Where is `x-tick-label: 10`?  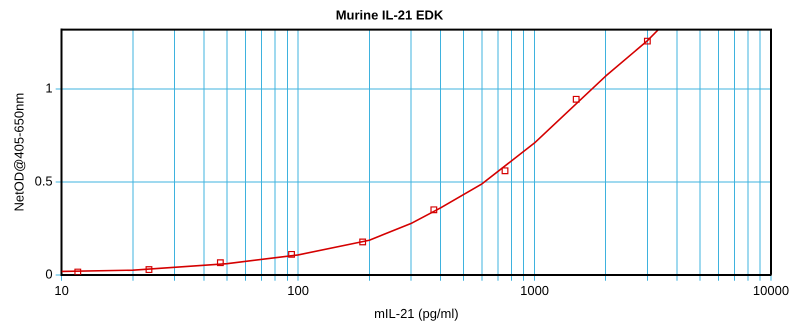 x-tick-label: 10 is located at coordinates (61, 290).